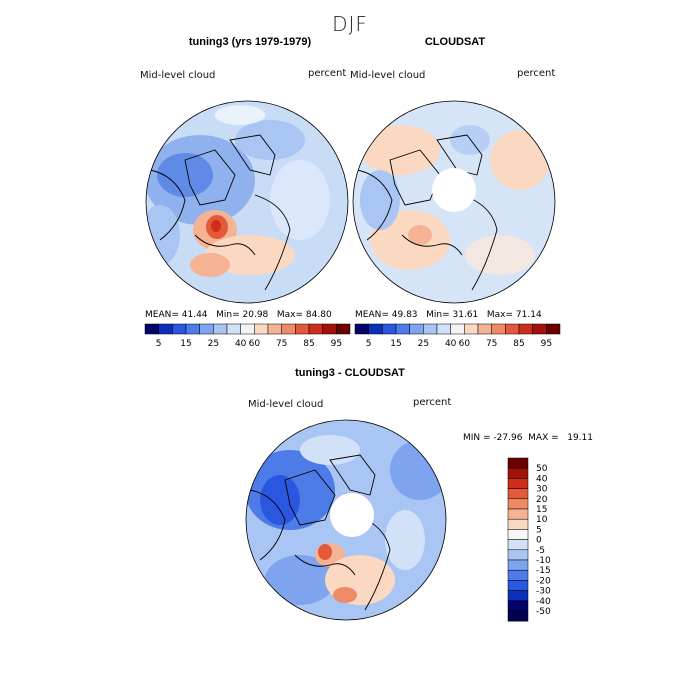  I want to click on diff-colorbar-tick: -15, so click(543, 571).